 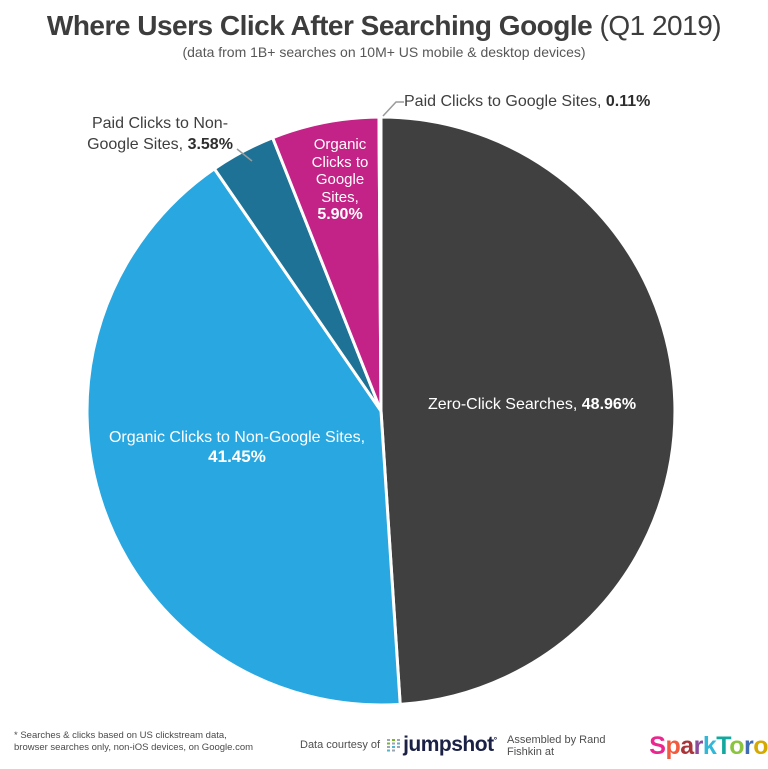 I want to click on label-zero-click-searches: Zero-Click Searches, 48.96%, so click(x=532, y=405).